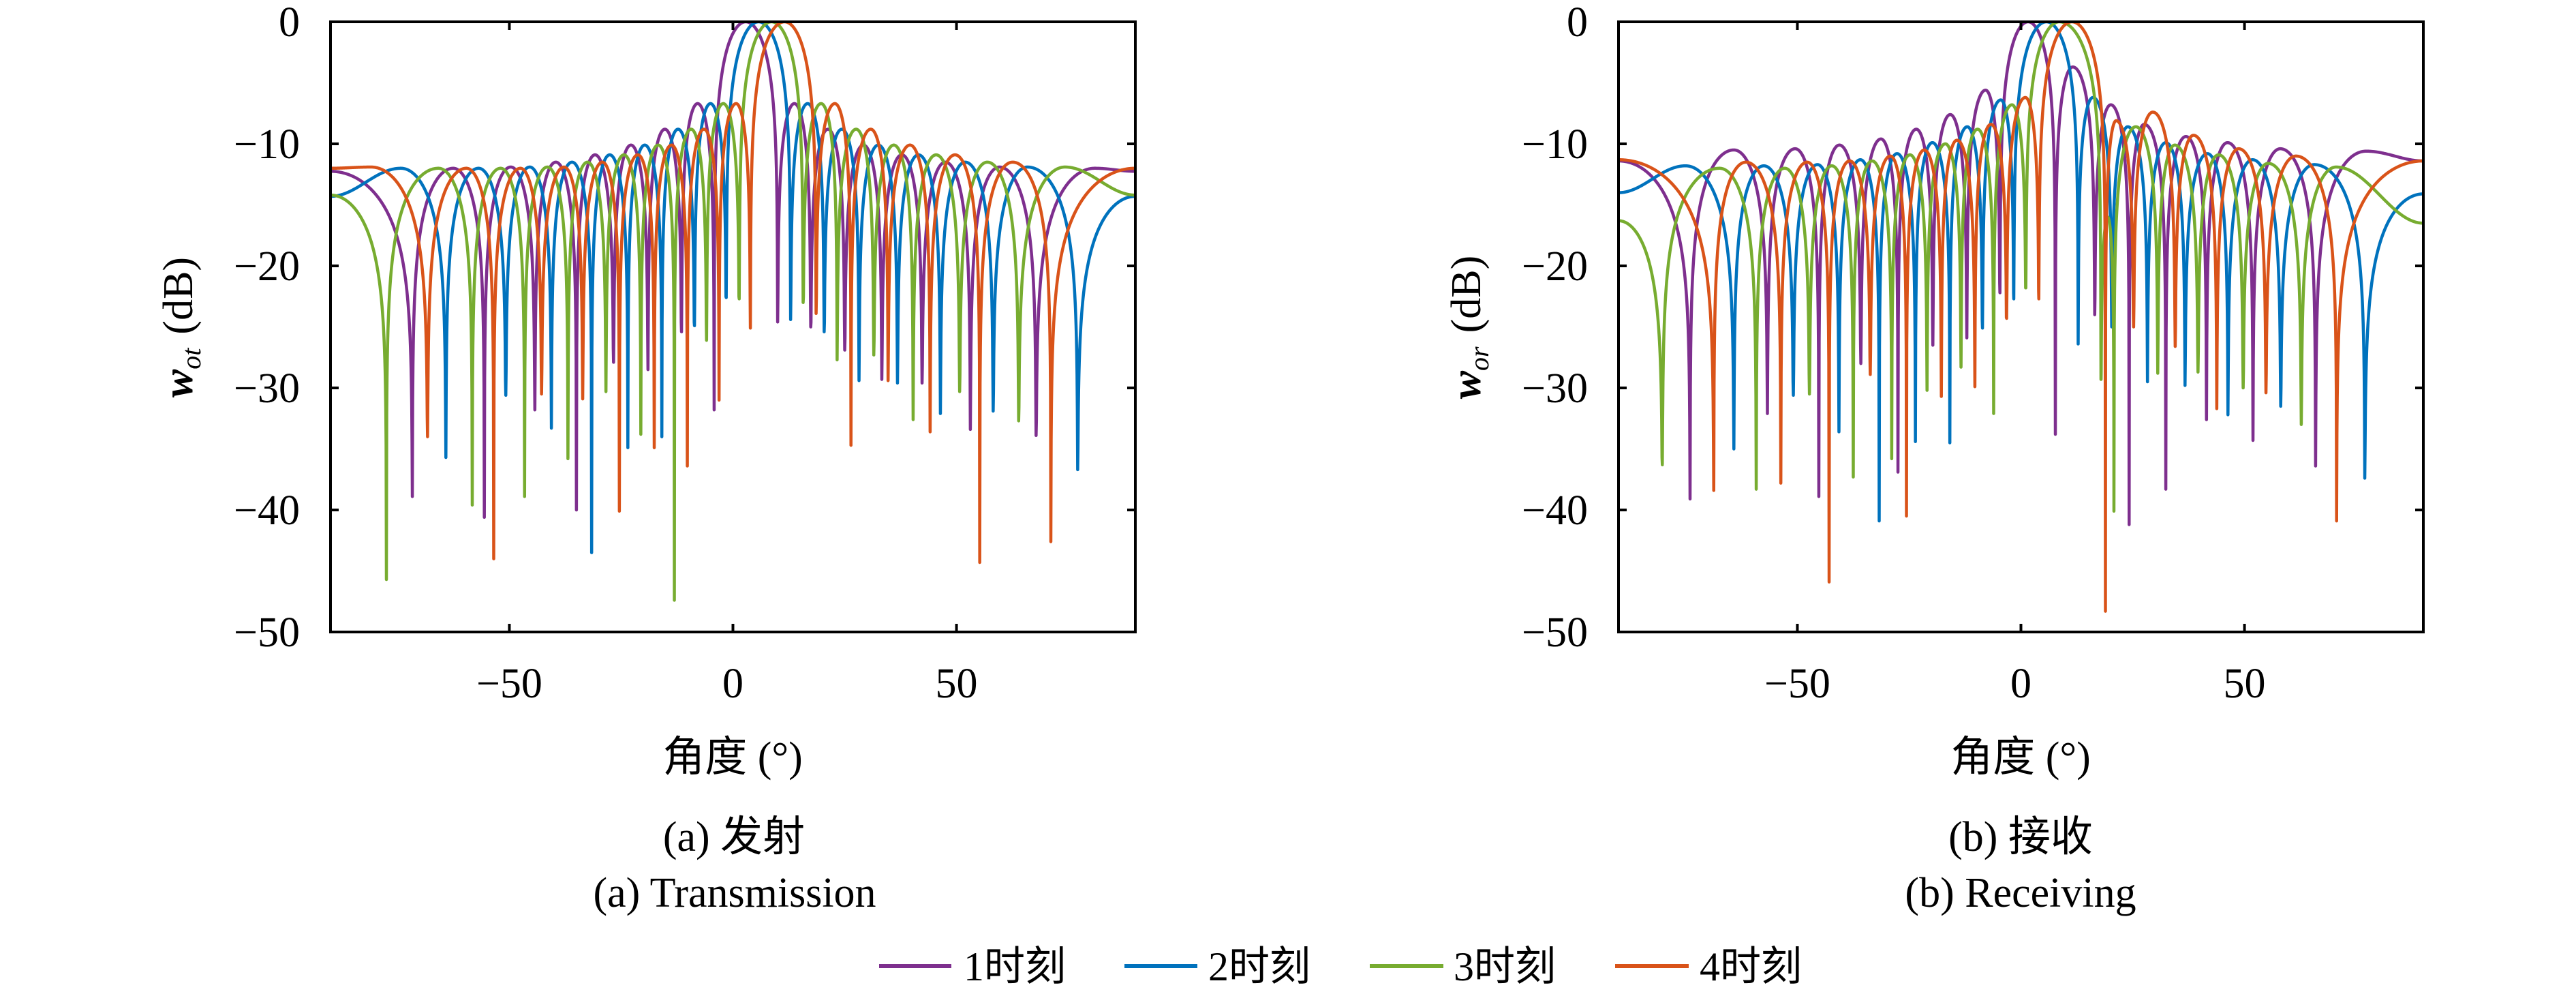 The image size is (2576, 994). I want to click on legend-item: 1时刻, so click(973, 966).